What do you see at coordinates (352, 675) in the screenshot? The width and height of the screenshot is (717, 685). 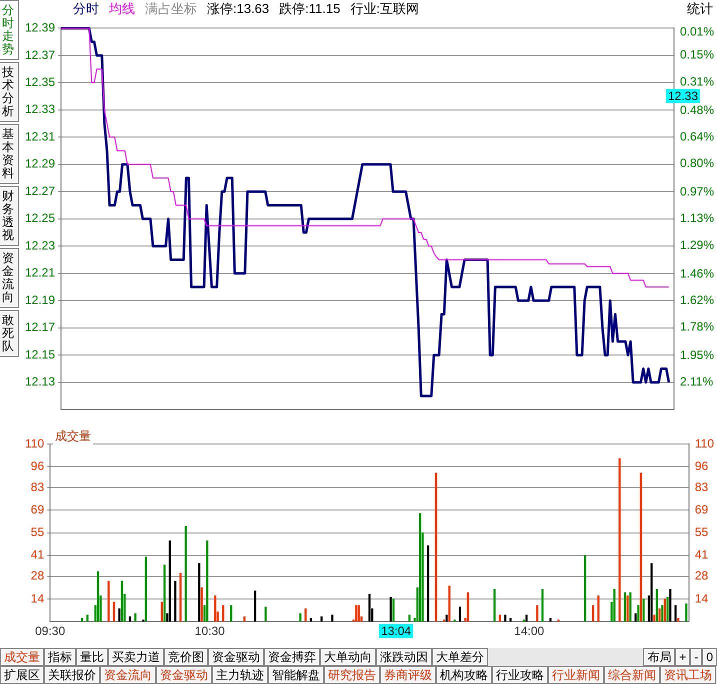 I see `text: 研究报告` at bounding box center [352, 675].